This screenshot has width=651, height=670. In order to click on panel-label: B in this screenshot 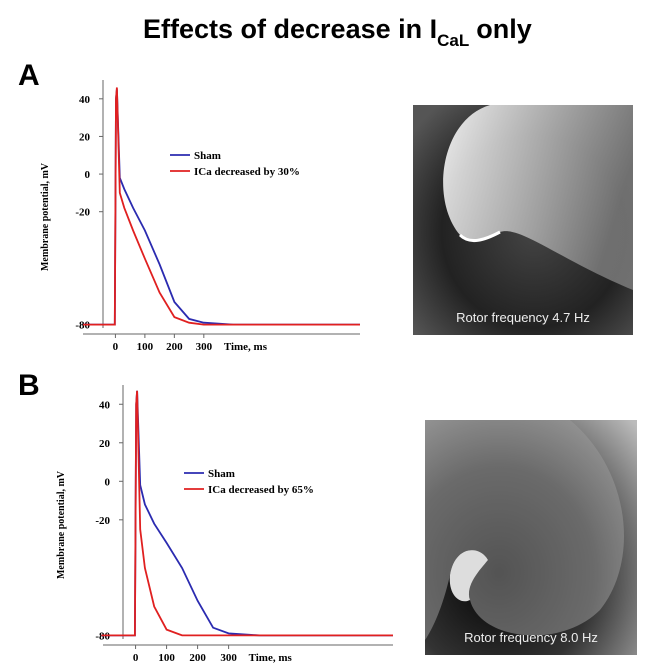, I will do `click(29, 385)`.